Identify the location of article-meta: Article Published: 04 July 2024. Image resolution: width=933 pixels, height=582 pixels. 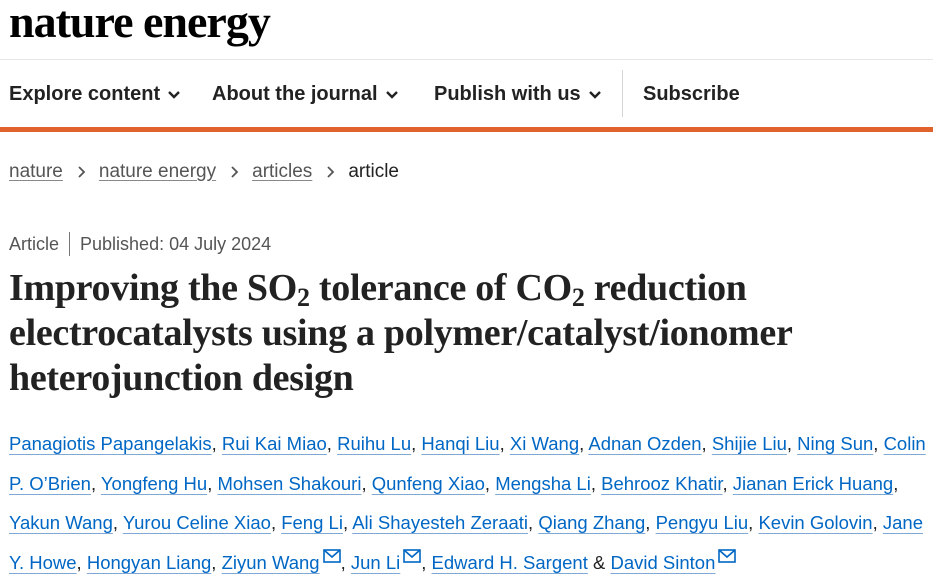
(140, 244).